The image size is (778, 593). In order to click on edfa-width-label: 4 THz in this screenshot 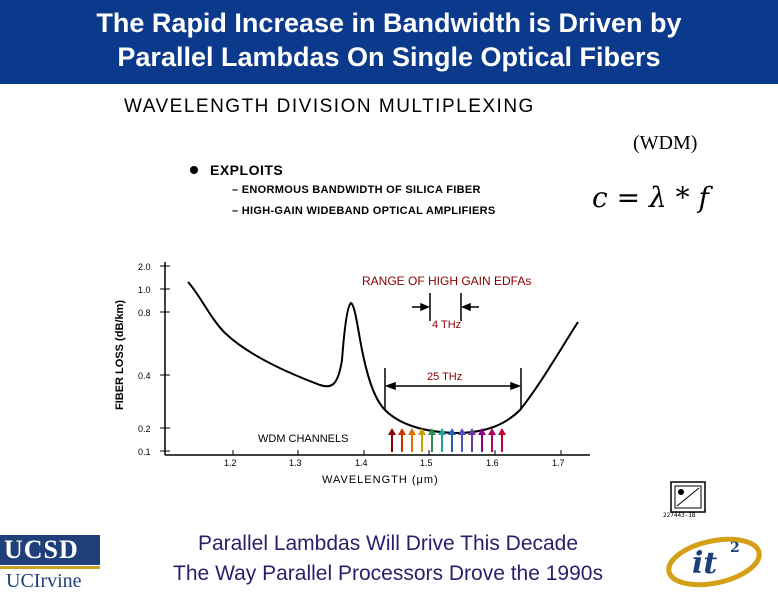, I will do `click(446, 325)`.